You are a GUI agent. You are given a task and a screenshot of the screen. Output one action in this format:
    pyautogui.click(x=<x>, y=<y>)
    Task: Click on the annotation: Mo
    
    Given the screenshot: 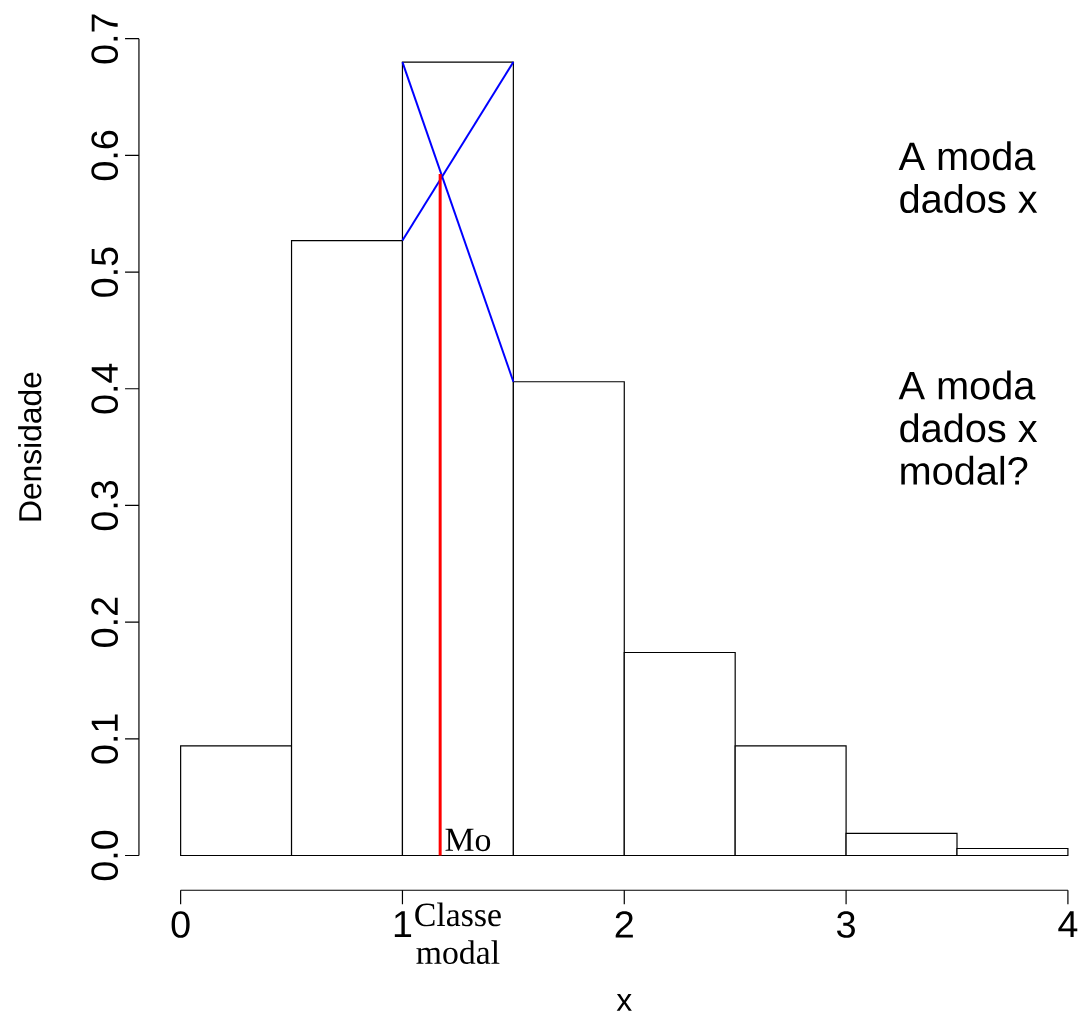 What is the action you would take?
    pyautogui.click(x=468, y=840)
    